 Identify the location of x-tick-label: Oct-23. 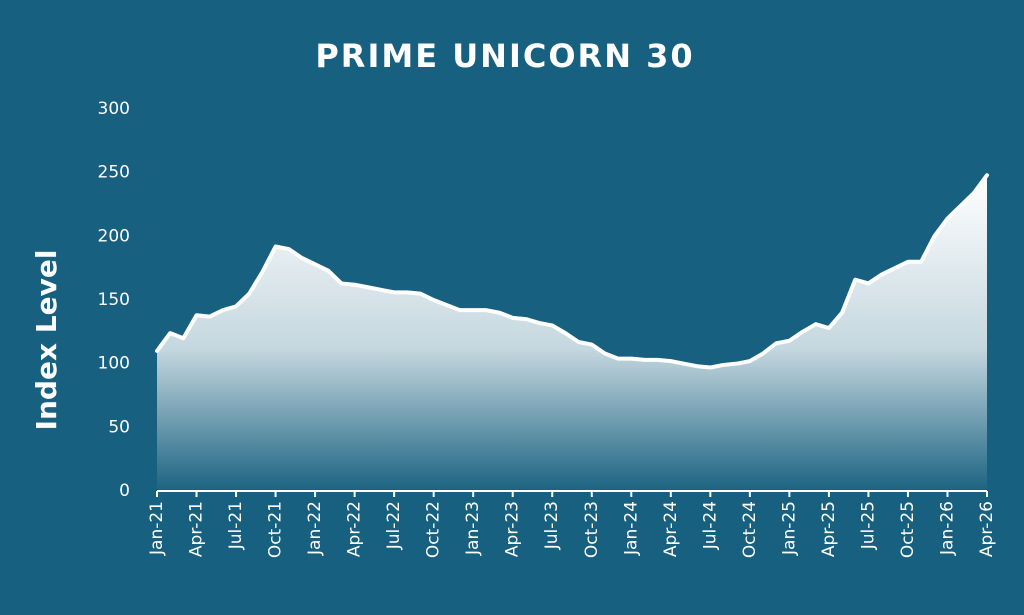
(592, 529).